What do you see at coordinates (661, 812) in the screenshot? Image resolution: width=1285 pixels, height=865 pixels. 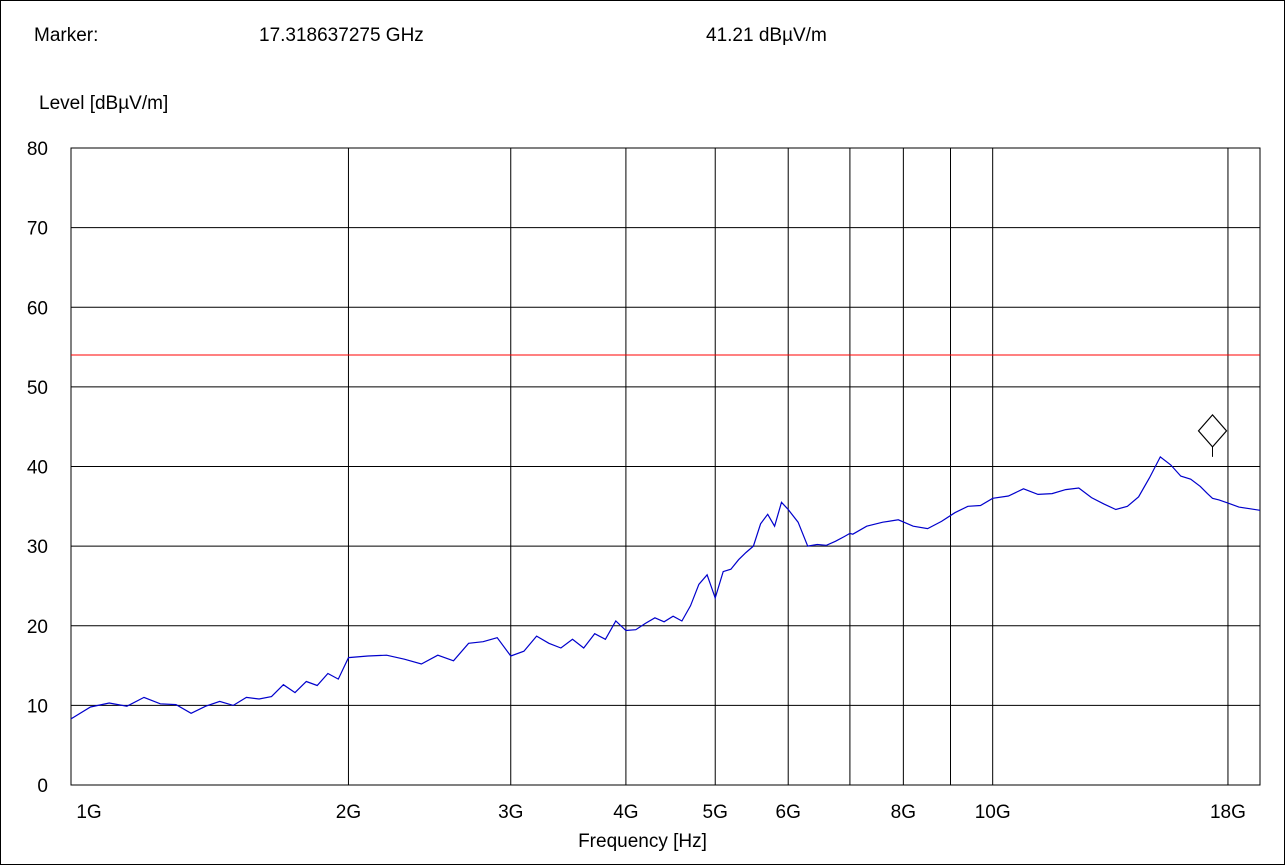 I see `x-tick-labels: 1G 2G 3G 4G 5G 6G 8G 10G 18G` at bounding box center [661, 812].